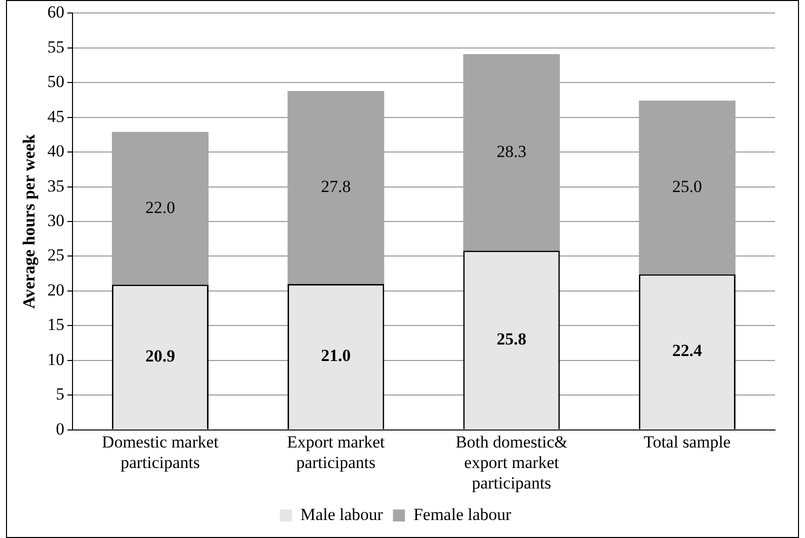  Describe the element at coordinates (160, 207) in the screenshot. I see `data-label: 22.0` at that location.